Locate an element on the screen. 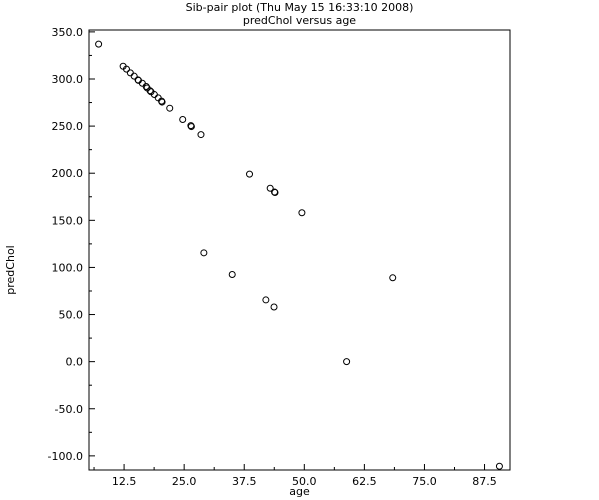 This screenshot has width=599, height=500. y-tick-label: 350.0 is located at coordinates (68, 32).